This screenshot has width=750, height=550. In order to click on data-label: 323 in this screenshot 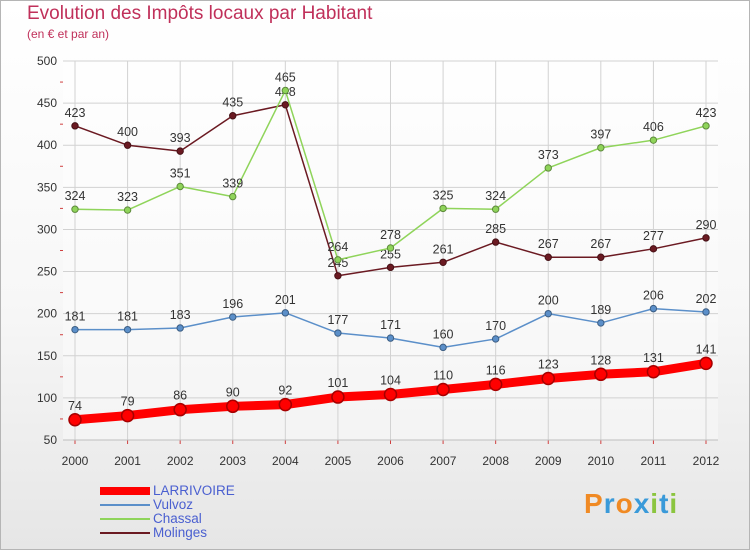, I will do `click(127, 197)`.